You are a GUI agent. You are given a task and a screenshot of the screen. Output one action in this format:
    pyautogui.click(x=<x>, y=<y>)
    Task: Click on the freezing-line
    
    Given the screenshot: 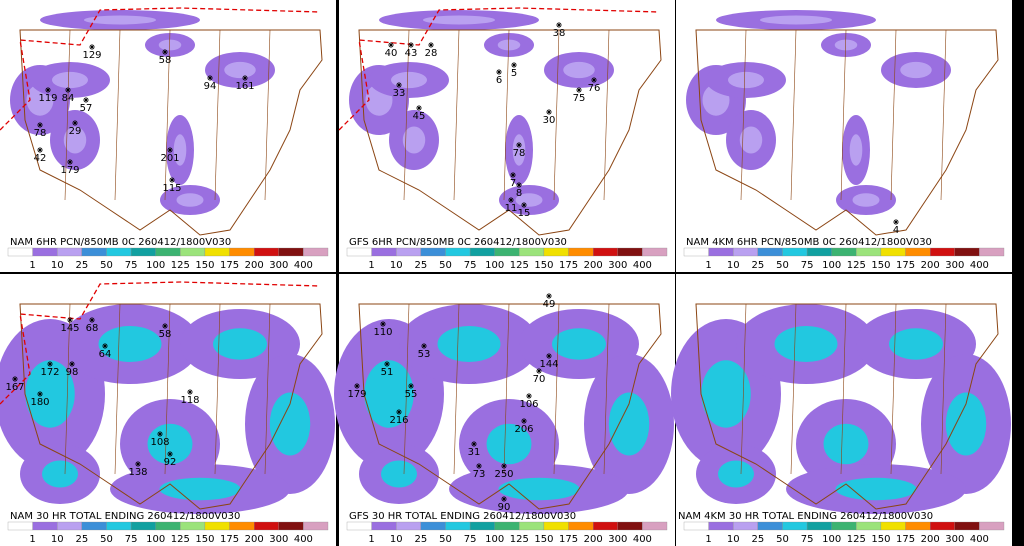 What is the action you would take?
    pyautogui.click(x=160, y=343)
    